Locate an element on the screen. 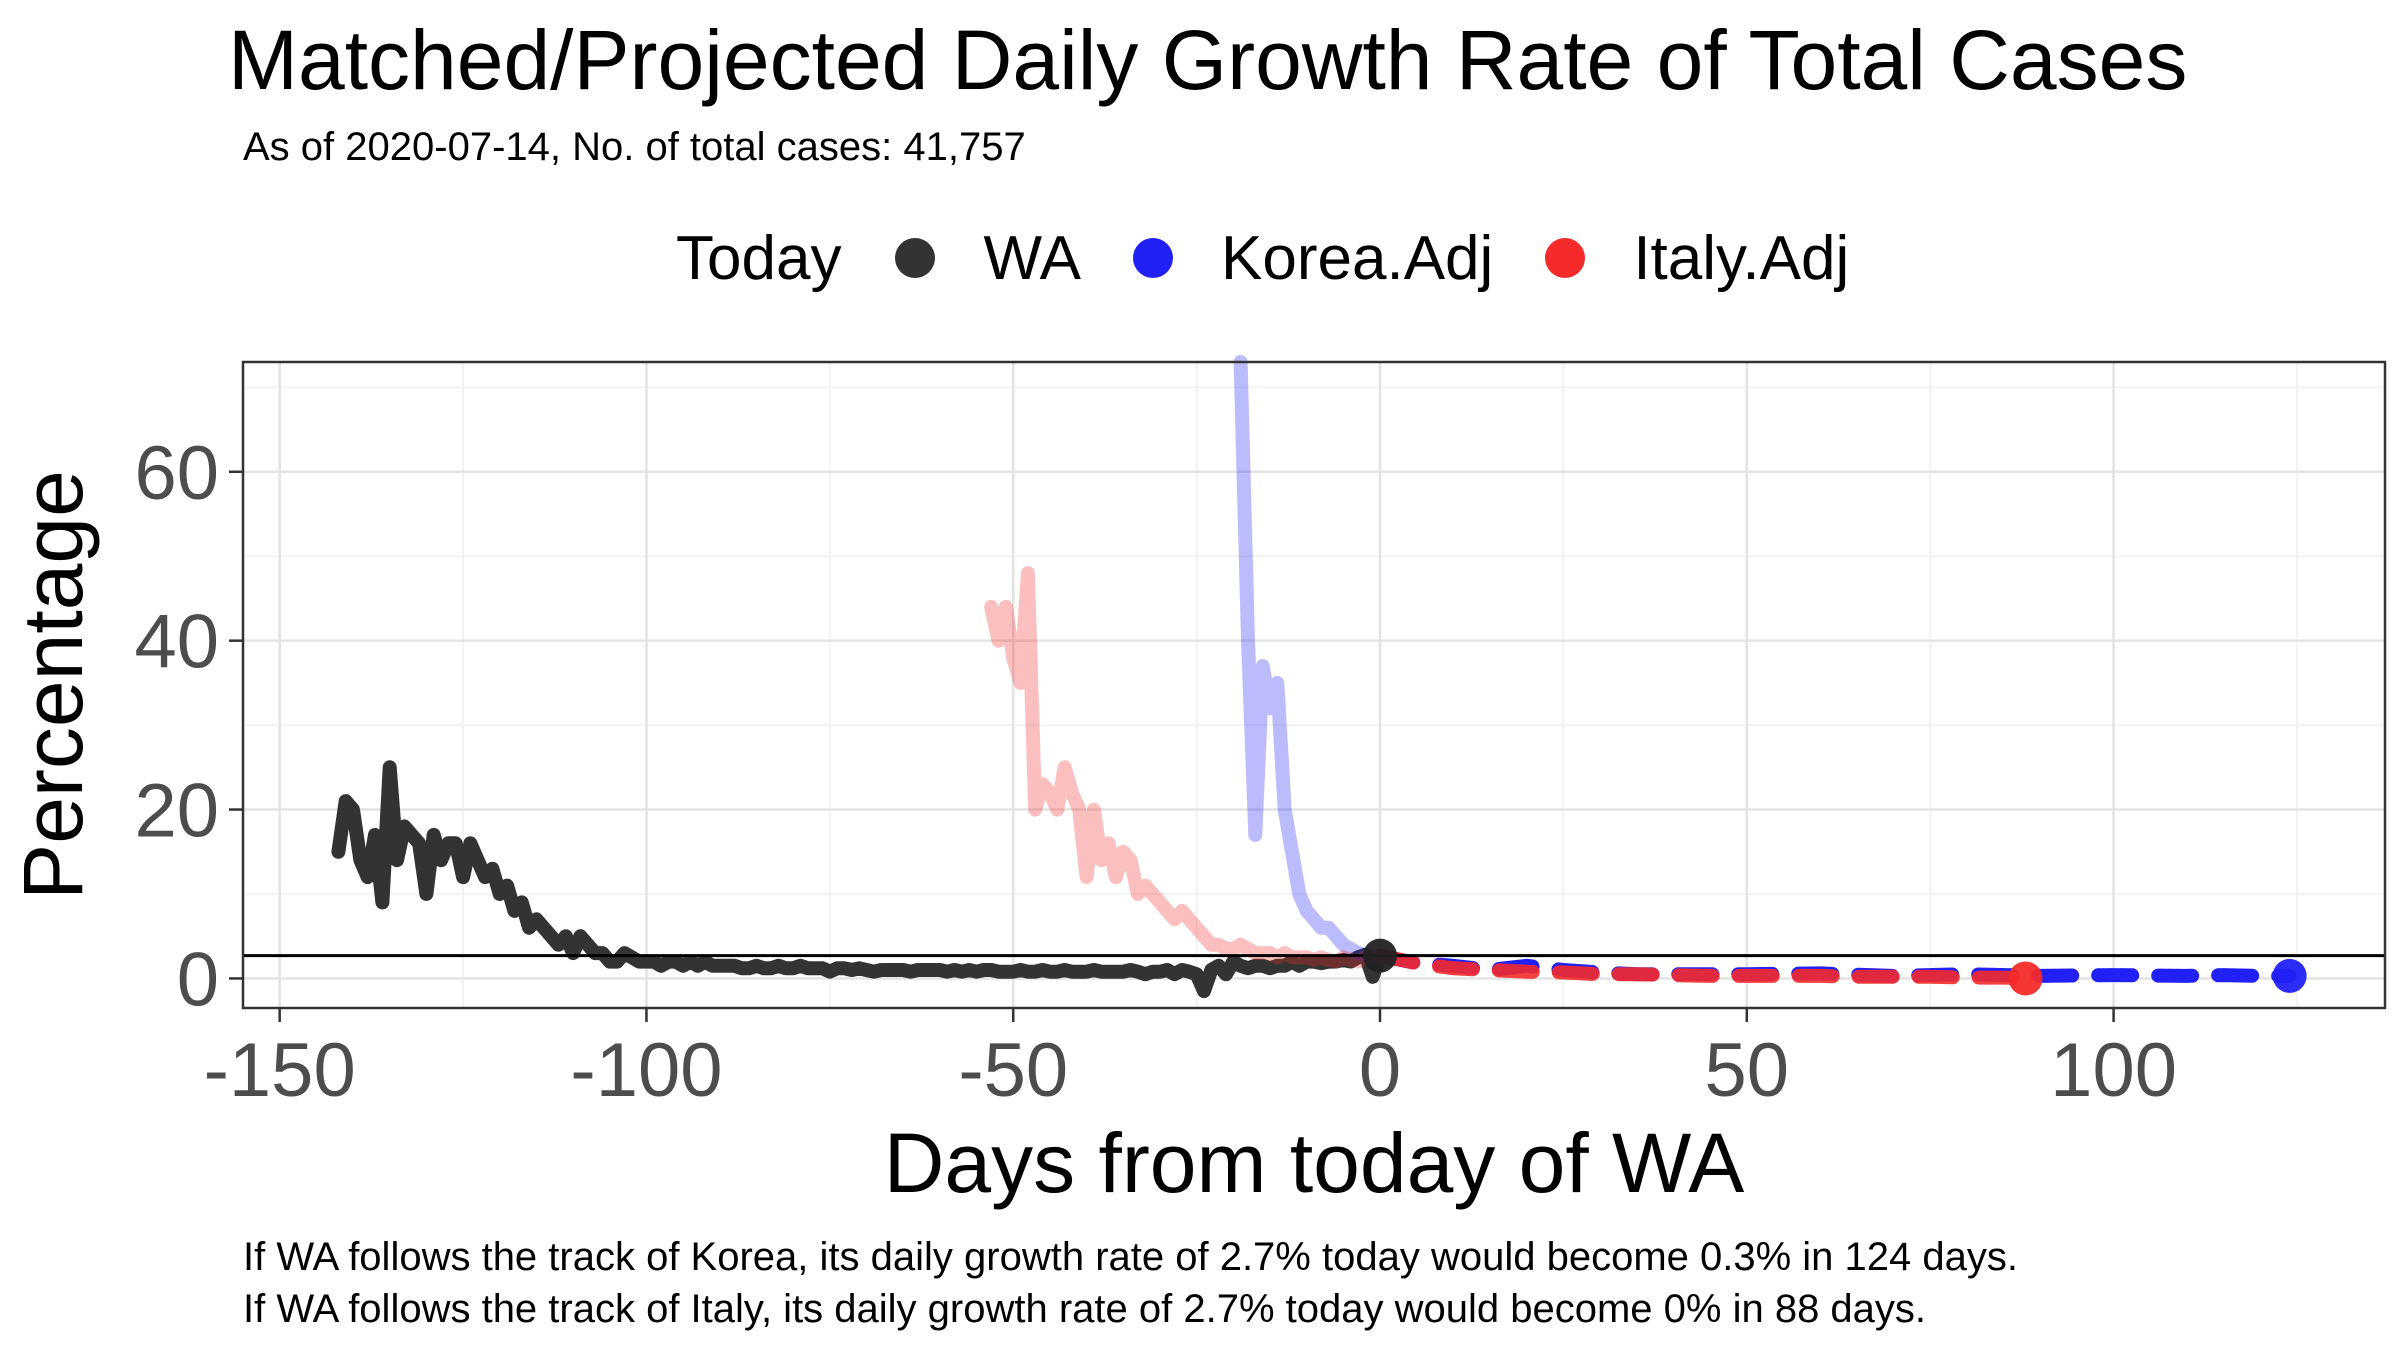 Image resolution: width=2400 pixels, height=1350 pixels. x-tick-label: 50 is located at coordinates (1747, 1070).